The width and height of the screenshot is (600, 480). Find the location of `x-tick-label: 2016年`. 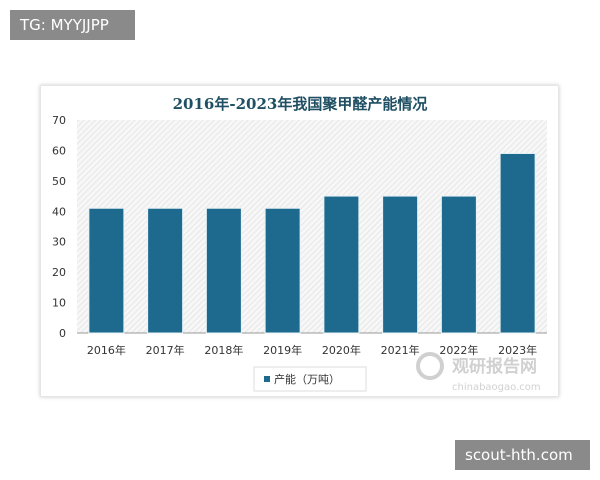

x-tick-label: 2016年 is located at coordinates (106, 350).